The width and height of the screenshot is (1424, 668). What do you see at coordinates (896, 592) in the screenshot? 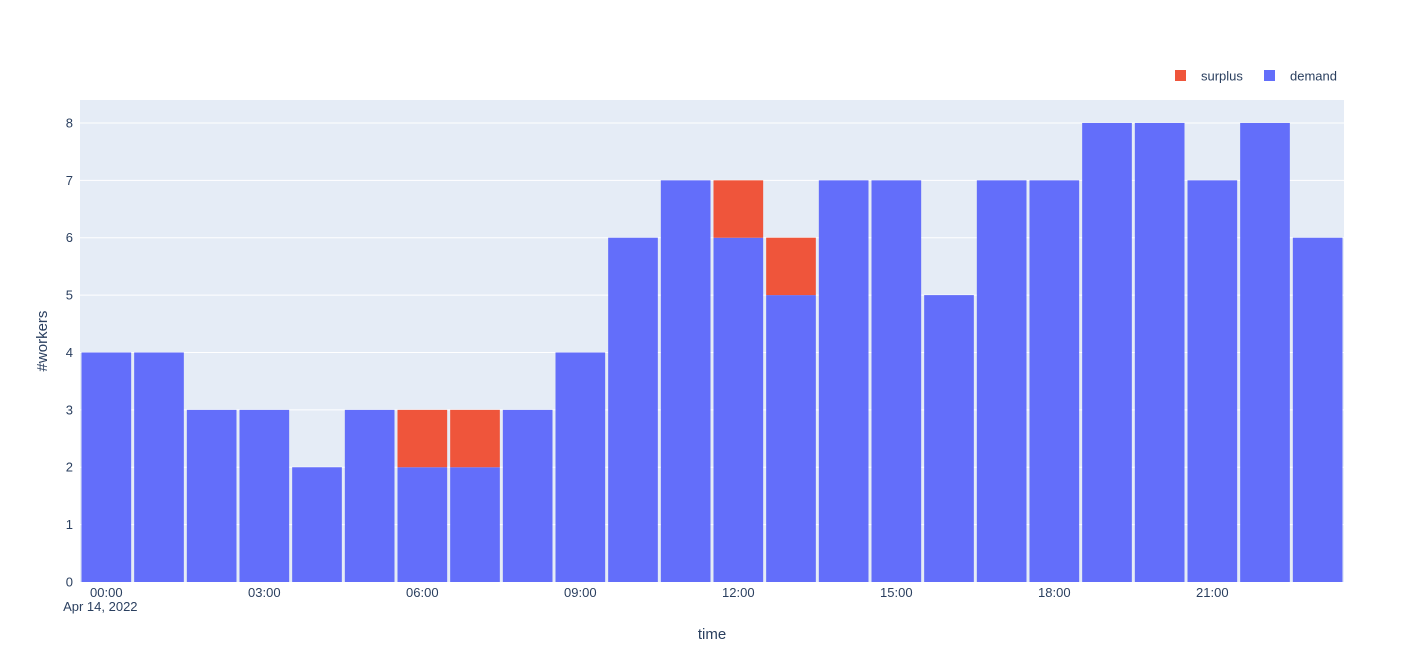
I see `x-tick-label: 15:00` at bounding box center [896, 592].